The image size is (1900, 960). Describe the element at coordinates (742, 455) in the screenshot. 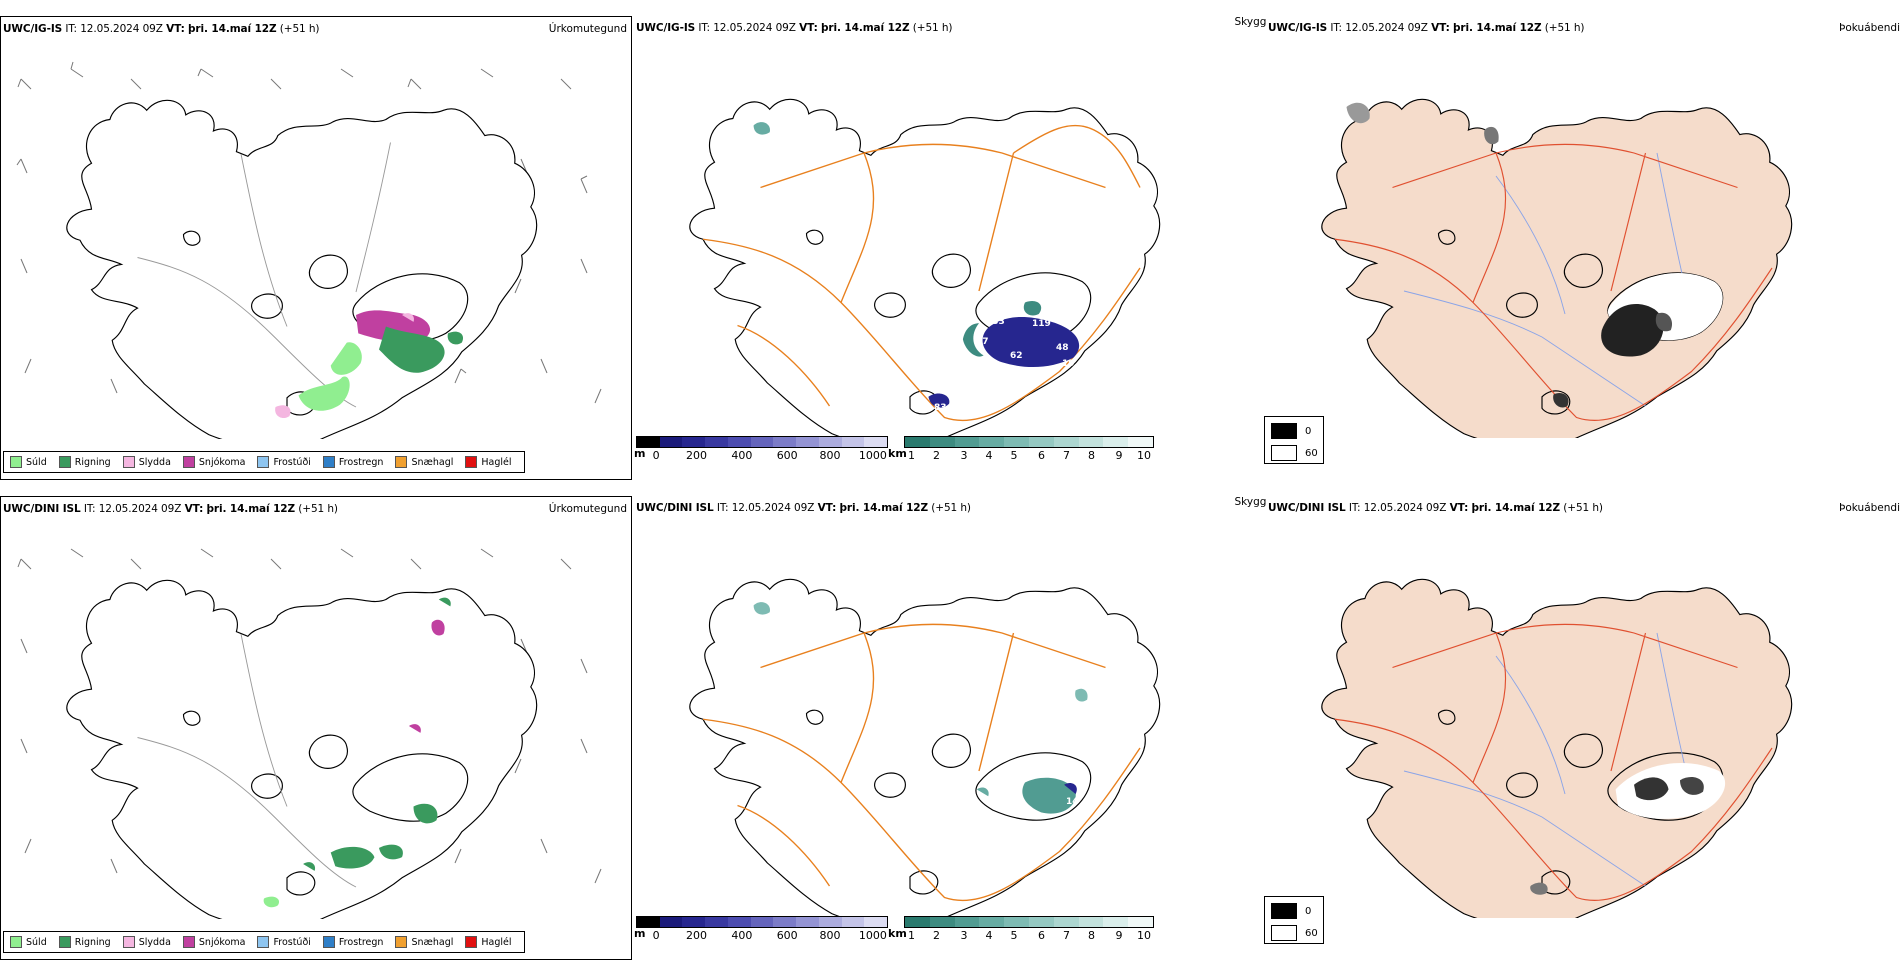

I see `tick: 400` at that location.